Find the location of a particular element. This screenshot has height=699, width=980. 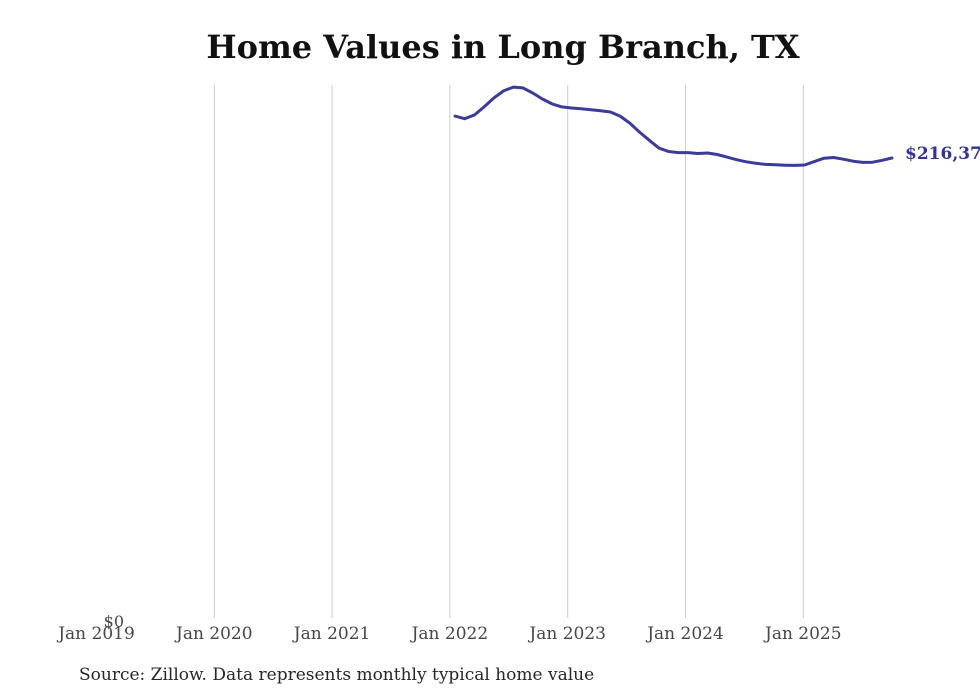

x-tick-label: Jan 2021 is located at coordinates (332, 634).